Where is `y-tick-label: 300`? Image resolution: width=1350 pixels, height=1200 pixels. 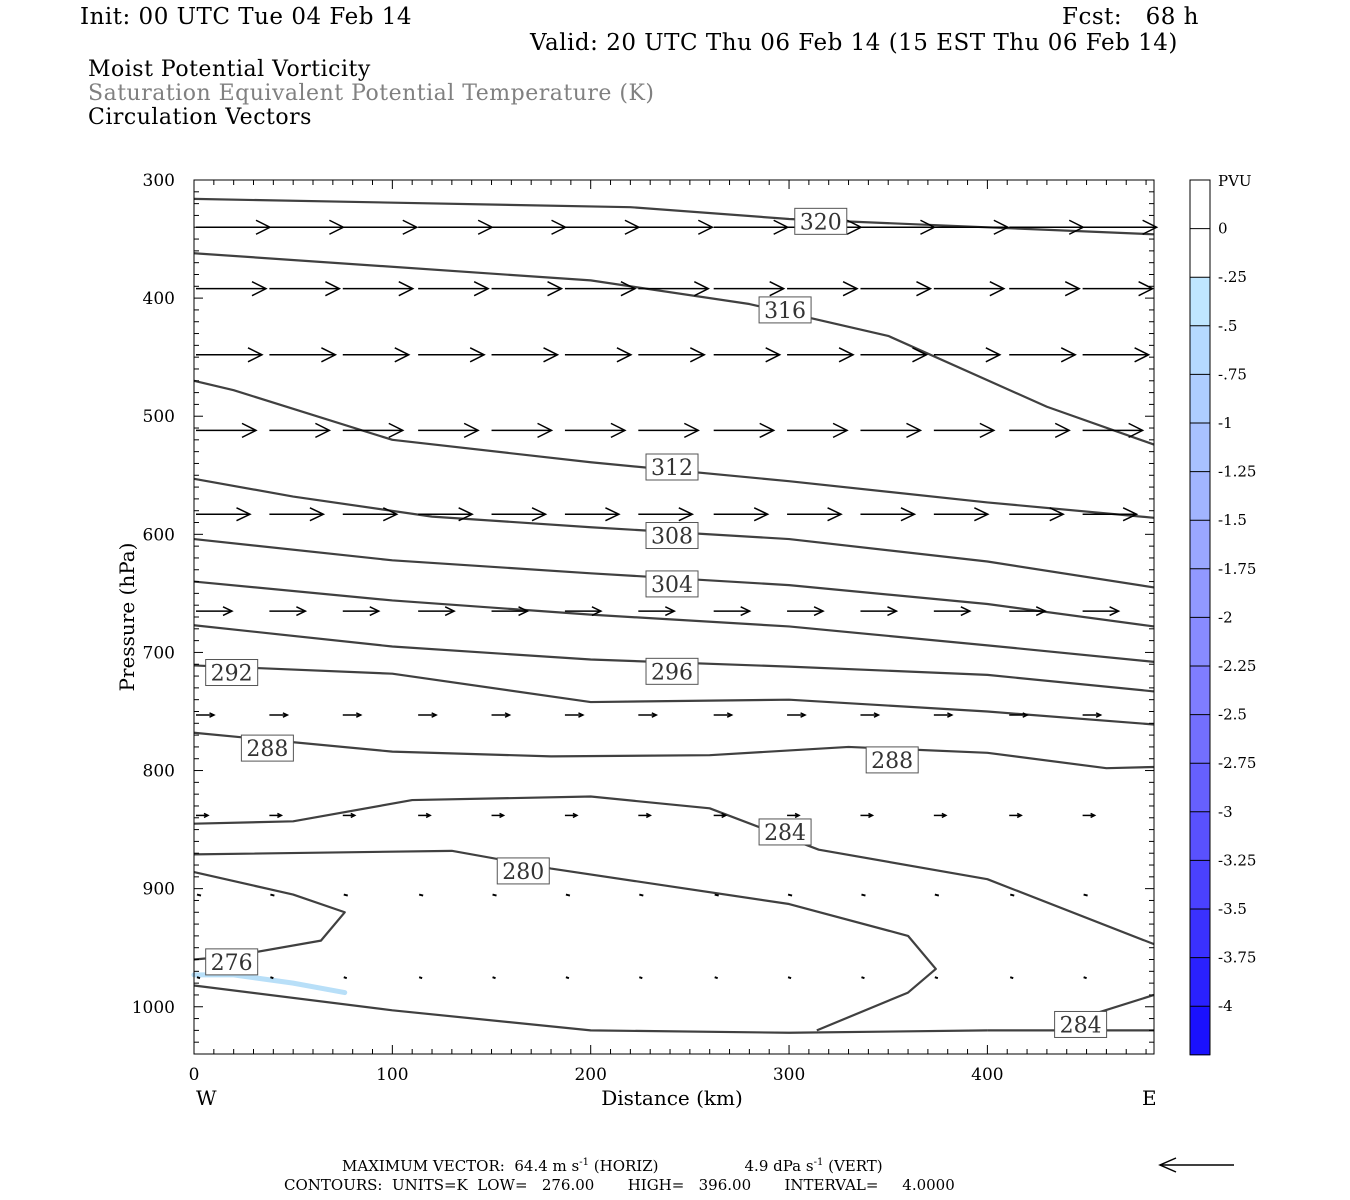
y-tick-label: 300 is located at coordinates (159, 181).